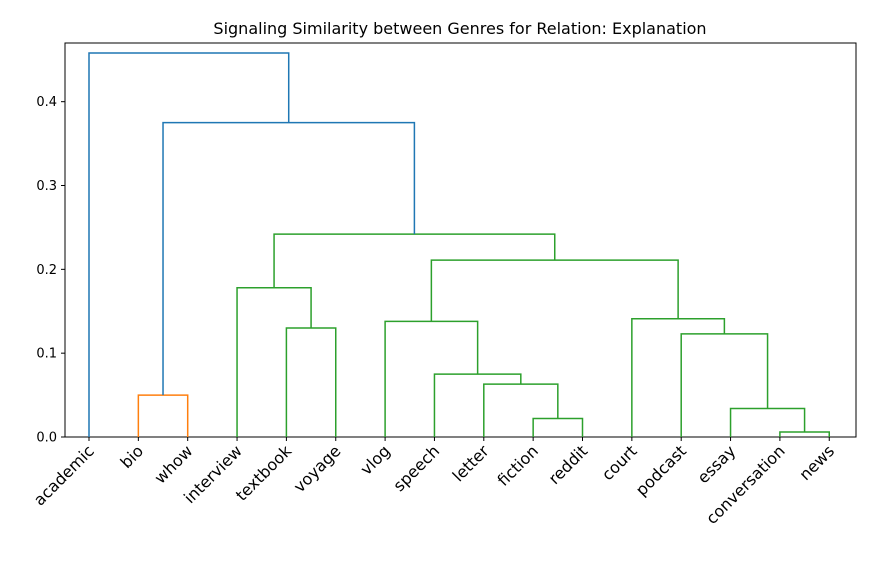 The height and width of the screenshot is (571, 883). Describe the element at coordinates (46, 270) in the screenshot. I see `y-tick-label: 0.2` at that location.